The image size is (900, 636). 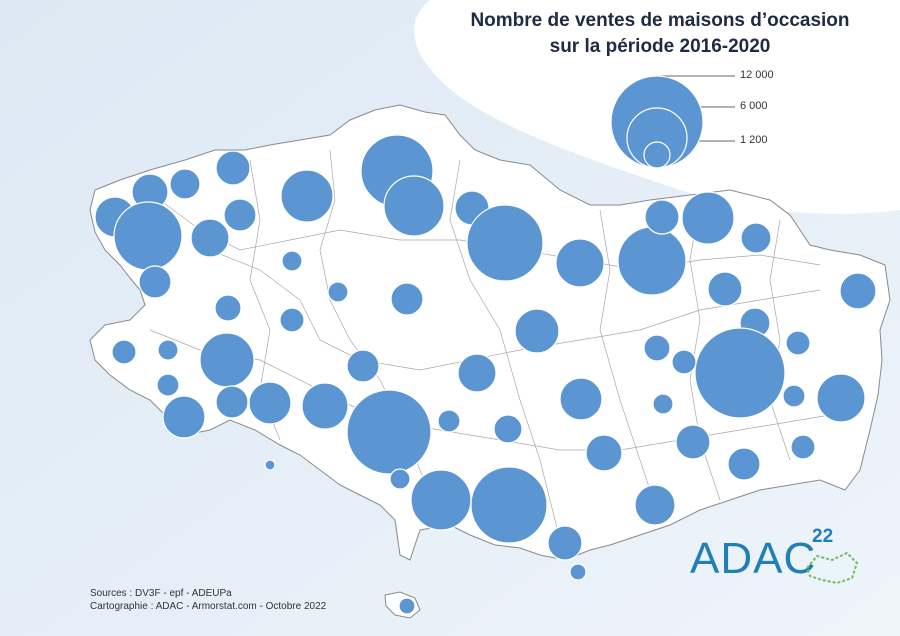 I want to click on adac-logo: ADAC 22, so click(x=775, y=558).